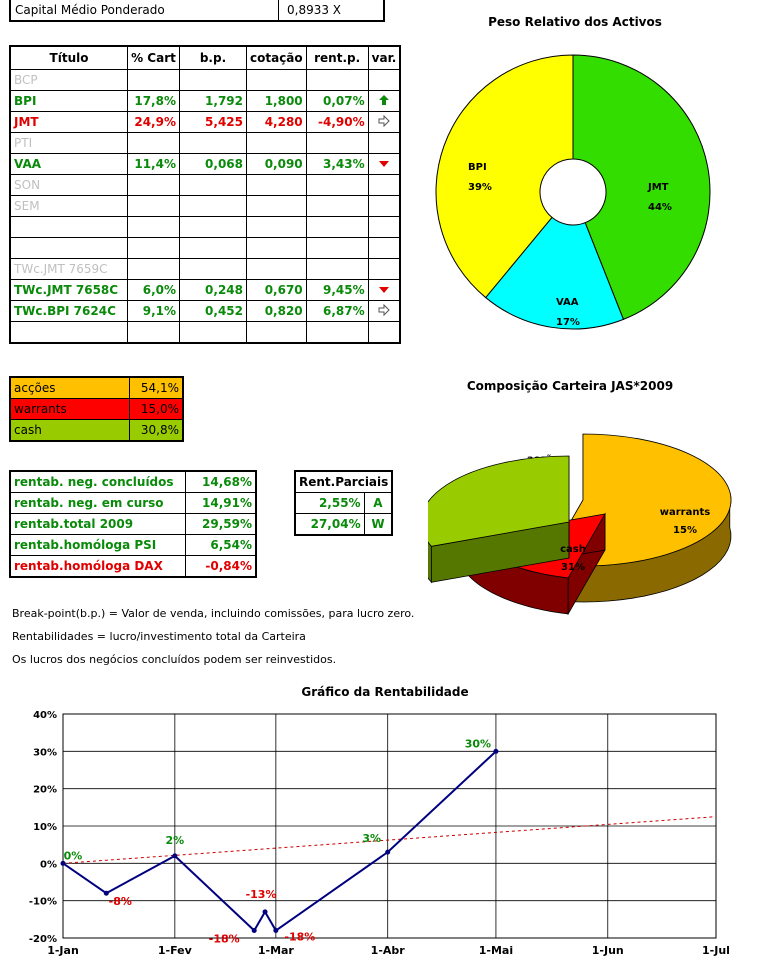  Describe the element at coordinates (480, 187) in the screenshot. I see `donut-label-value: 39%` at that location.